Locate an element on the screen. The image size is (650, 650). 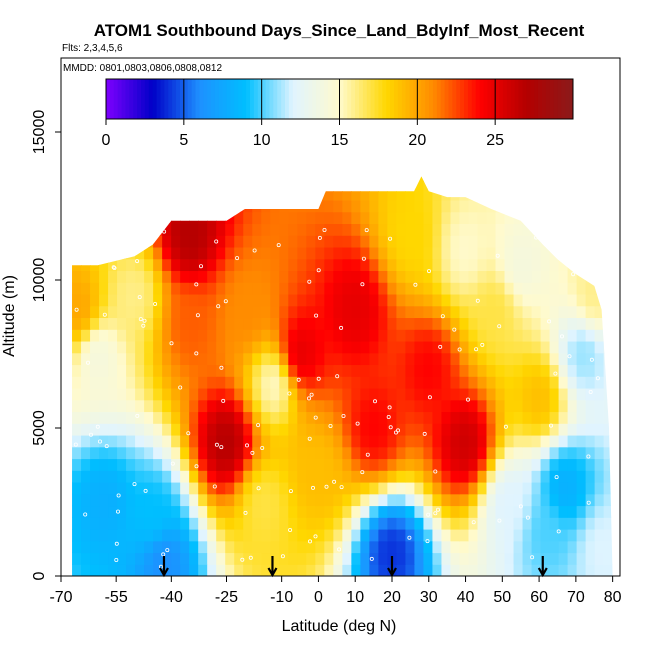
x-tick-label: 50 is located at coordinates (502, 597).